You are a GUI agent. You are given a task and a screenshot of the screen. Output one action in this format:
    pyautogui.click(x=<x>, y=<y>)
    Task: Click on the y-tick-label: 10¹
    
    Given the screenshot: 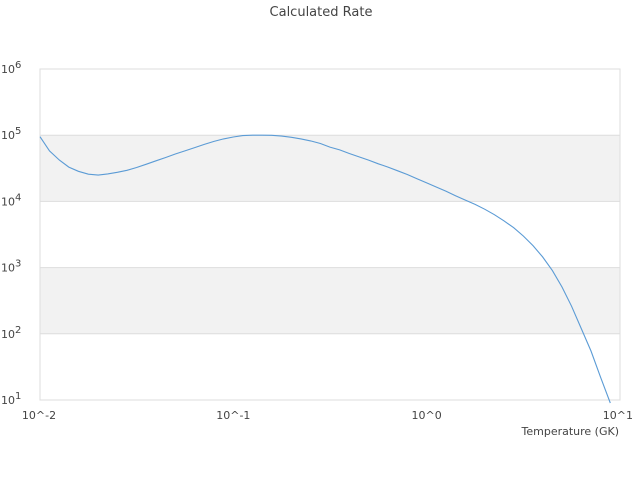 What is the action you would take?
    pyautogui.click(x=11, y=399)
    